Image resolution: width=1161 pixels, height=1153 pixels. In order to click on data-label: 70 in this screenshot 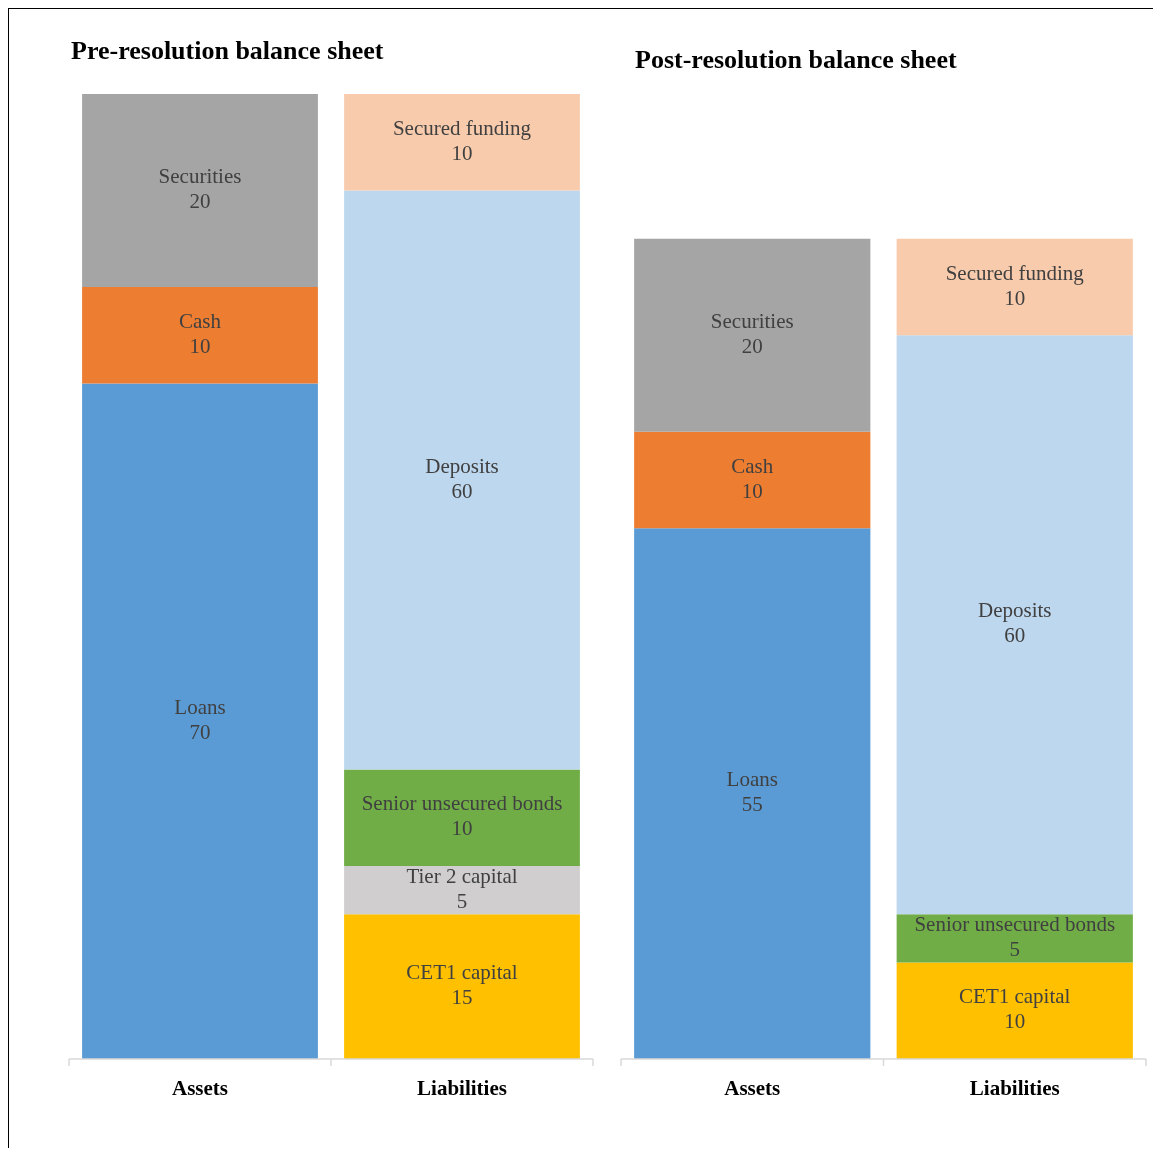, I will do `click(200, 731)`.